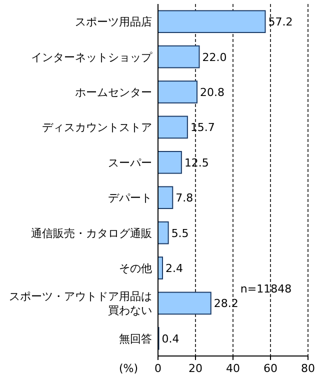 The height and width of the screenshot is (380, 321). What do you see at coordinates (113, 22) in the screenshot?
I see `y-tick-label: スポーツ用品店` at bounding box center [113, 22].